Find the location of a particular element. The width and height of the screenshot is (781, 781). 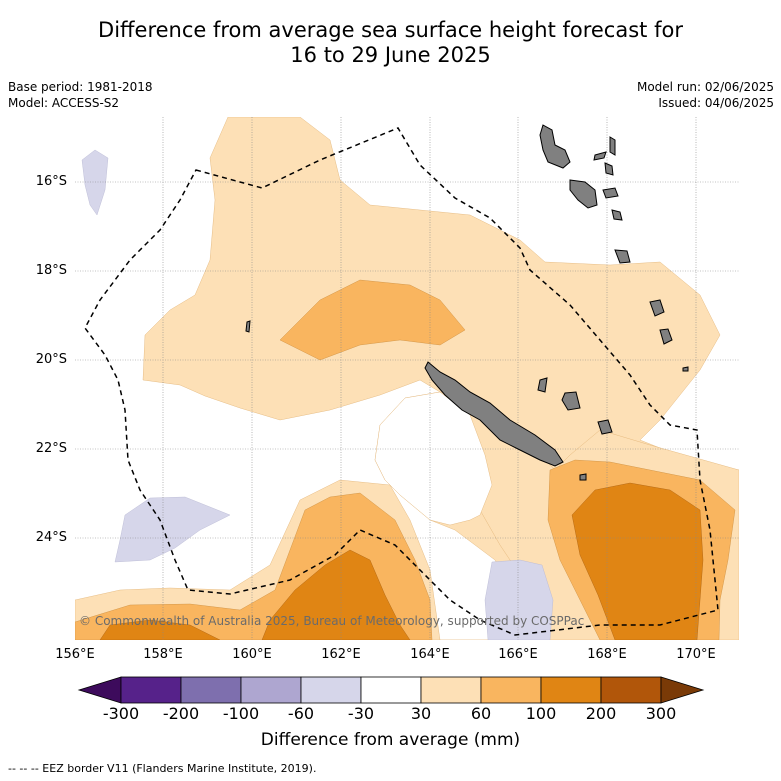

colorbar-tick-7: 60 is located at coordinates (481, 713).